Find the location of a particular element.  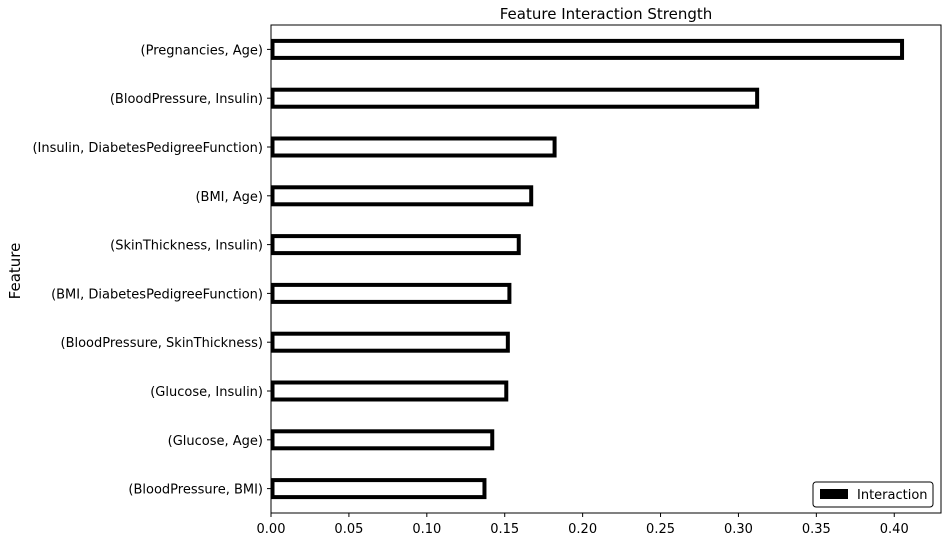

y-tick-label: (BloodPressure, Insulin) is located at coordinates (186, 99).